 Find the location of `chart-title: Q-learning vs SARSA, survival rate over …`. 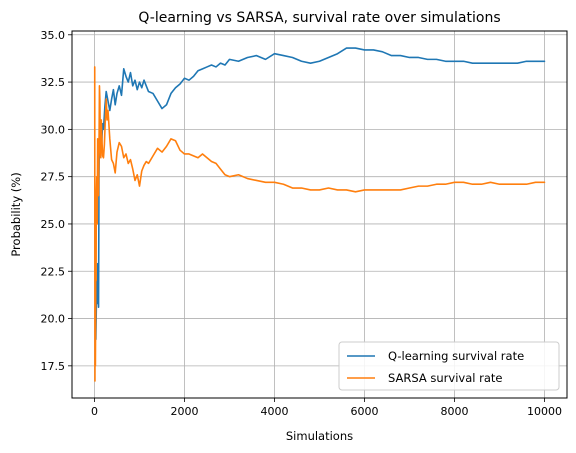

chart-title: Q-learning vs SARSA, survival rate over … is located at coordinates (319, 18).